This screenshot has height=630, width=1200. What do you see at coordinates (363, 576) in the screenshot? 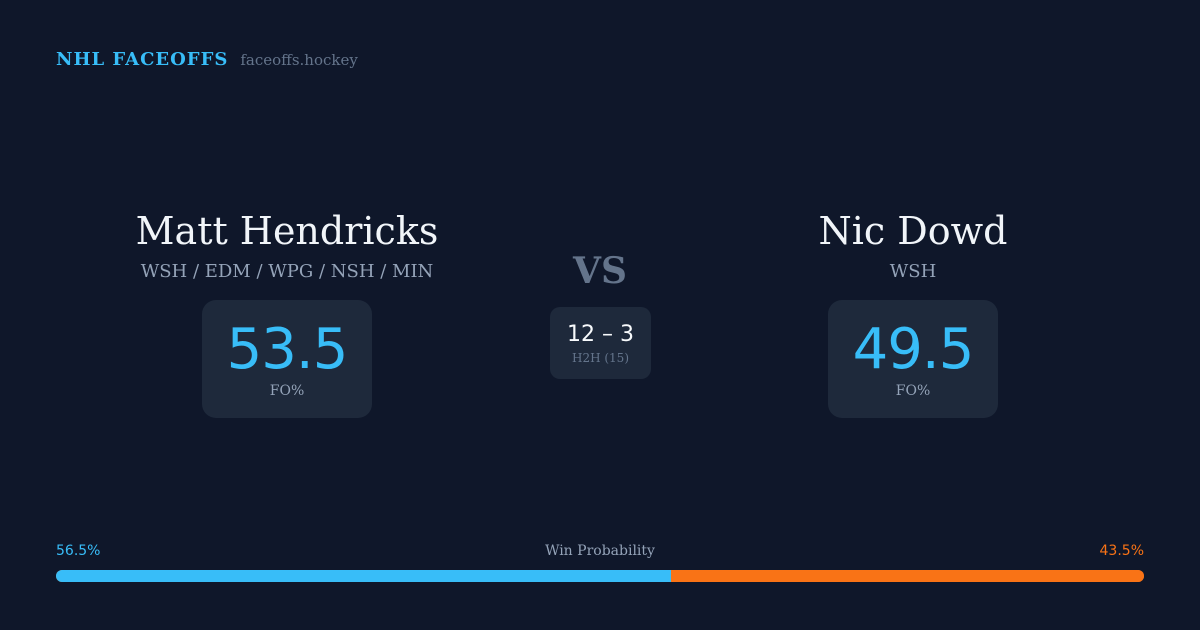
I see `win-prob-bar-left` at bounding box center [363, 576].